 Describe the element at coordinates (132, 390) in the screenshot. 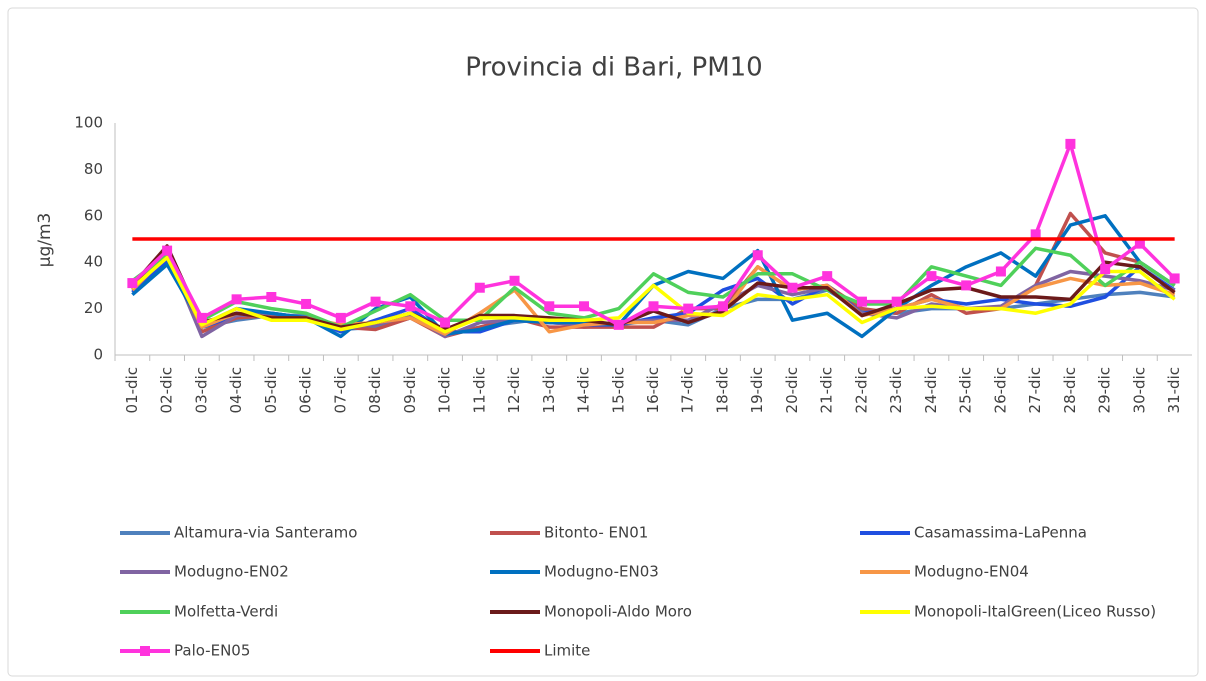

I see `x-tick-label: 01-dic` at that location.